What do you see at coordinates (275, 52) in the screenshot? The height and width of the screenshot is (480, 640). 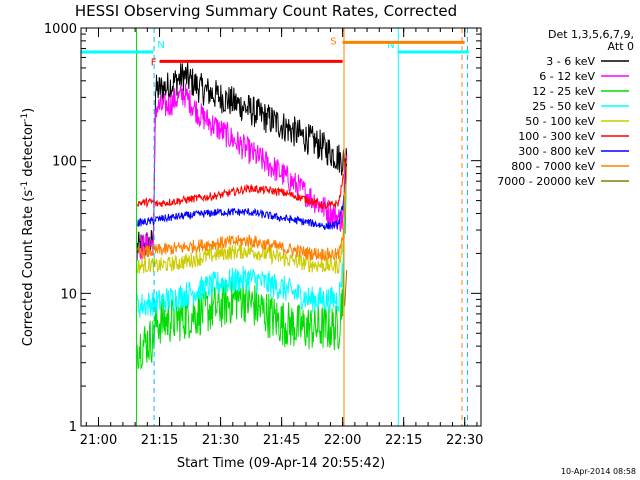 I see `flag-bars: FN NS` at bounding box center [275, 52].